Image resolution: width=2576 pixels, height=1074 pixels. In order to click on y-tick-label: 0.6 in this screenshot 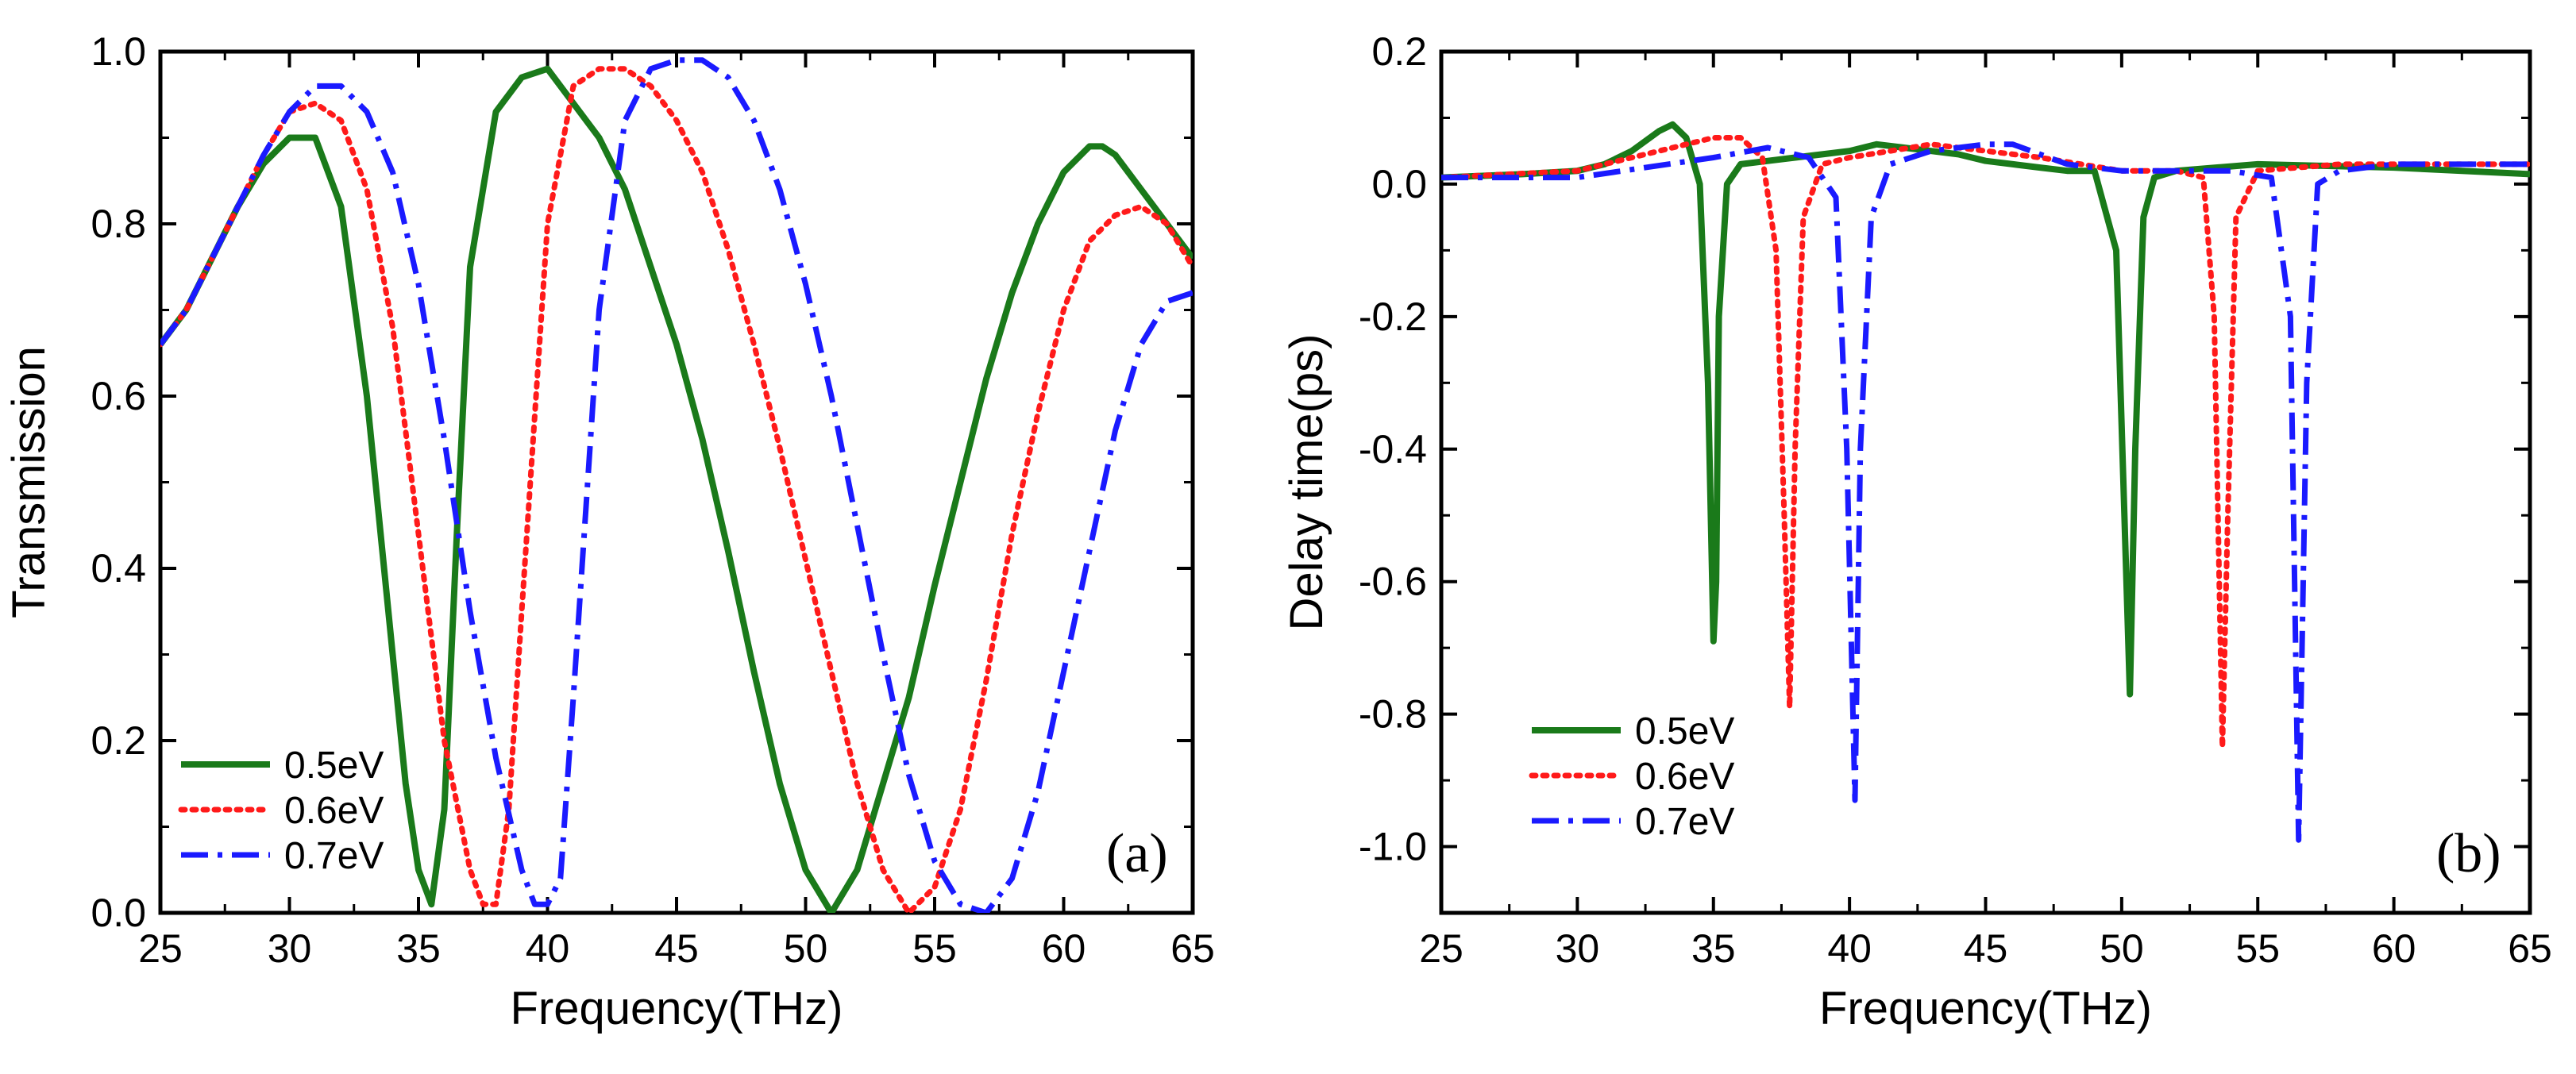, I will do `click(118, 396)`.